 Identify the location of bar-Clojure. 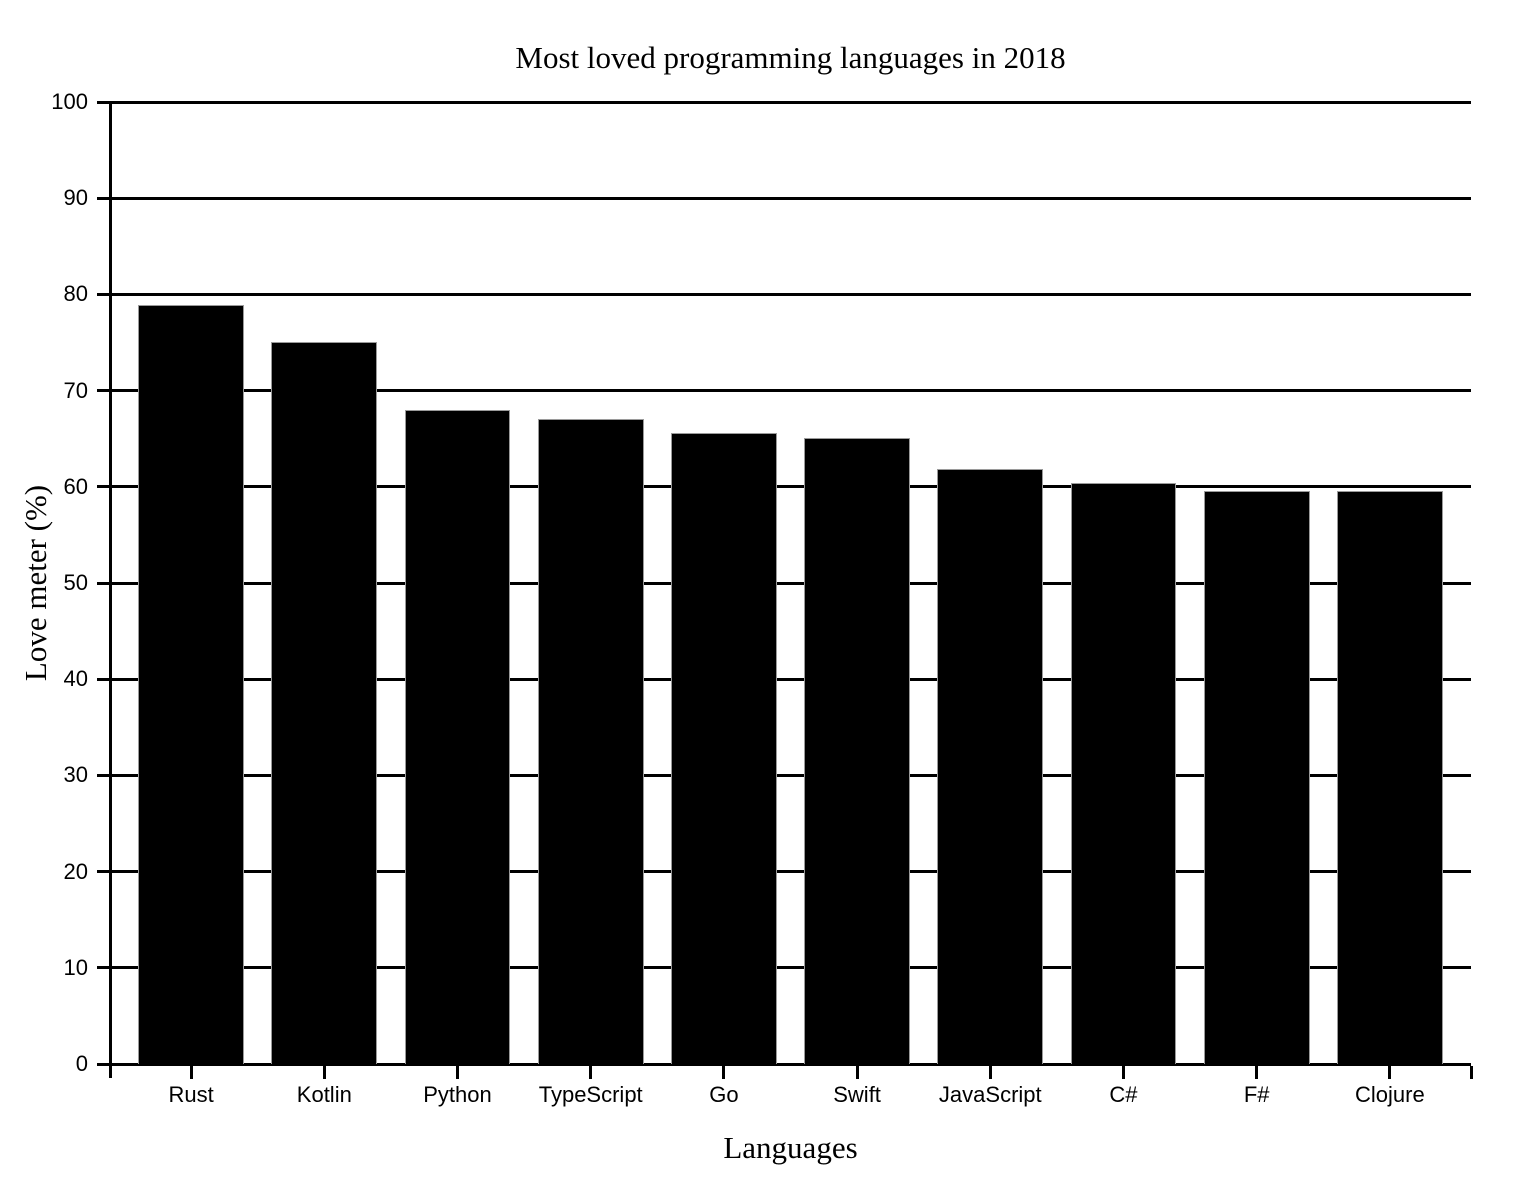
(1389, 777).